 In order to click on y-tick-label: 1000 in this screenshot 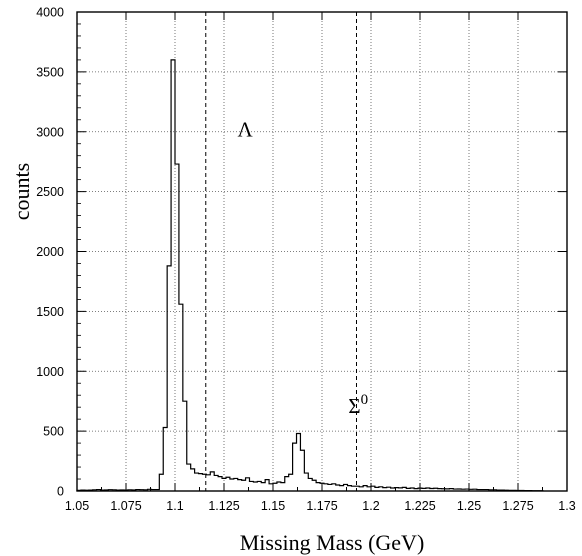, I will do `click(50, 372)`.